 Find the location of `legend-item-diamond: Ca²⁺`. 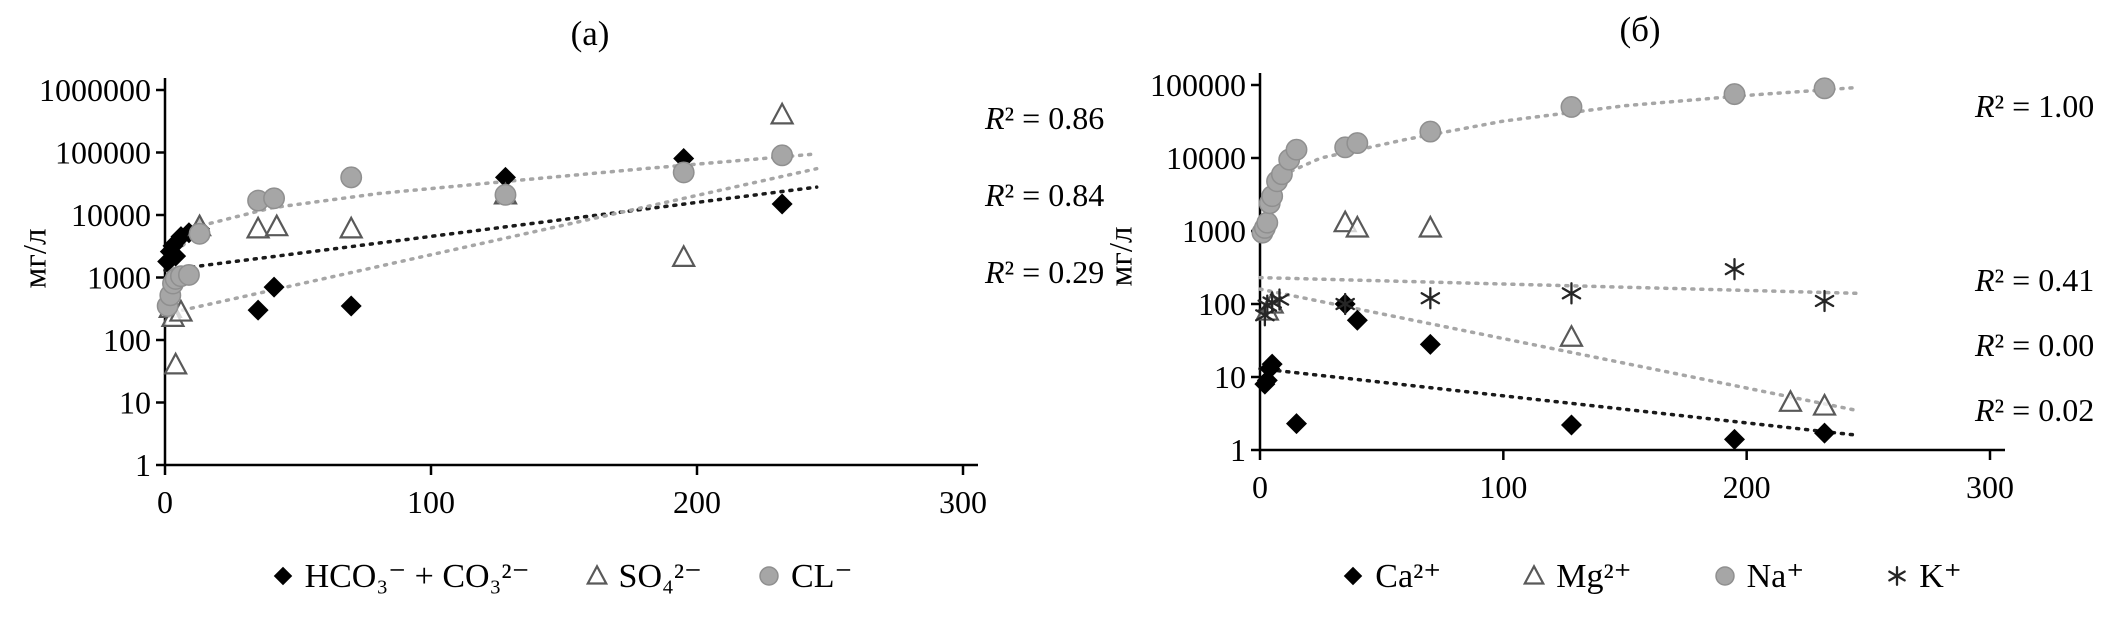

legend-item-diamond: Ca²⁺ is located at coordinates (1389, 576).